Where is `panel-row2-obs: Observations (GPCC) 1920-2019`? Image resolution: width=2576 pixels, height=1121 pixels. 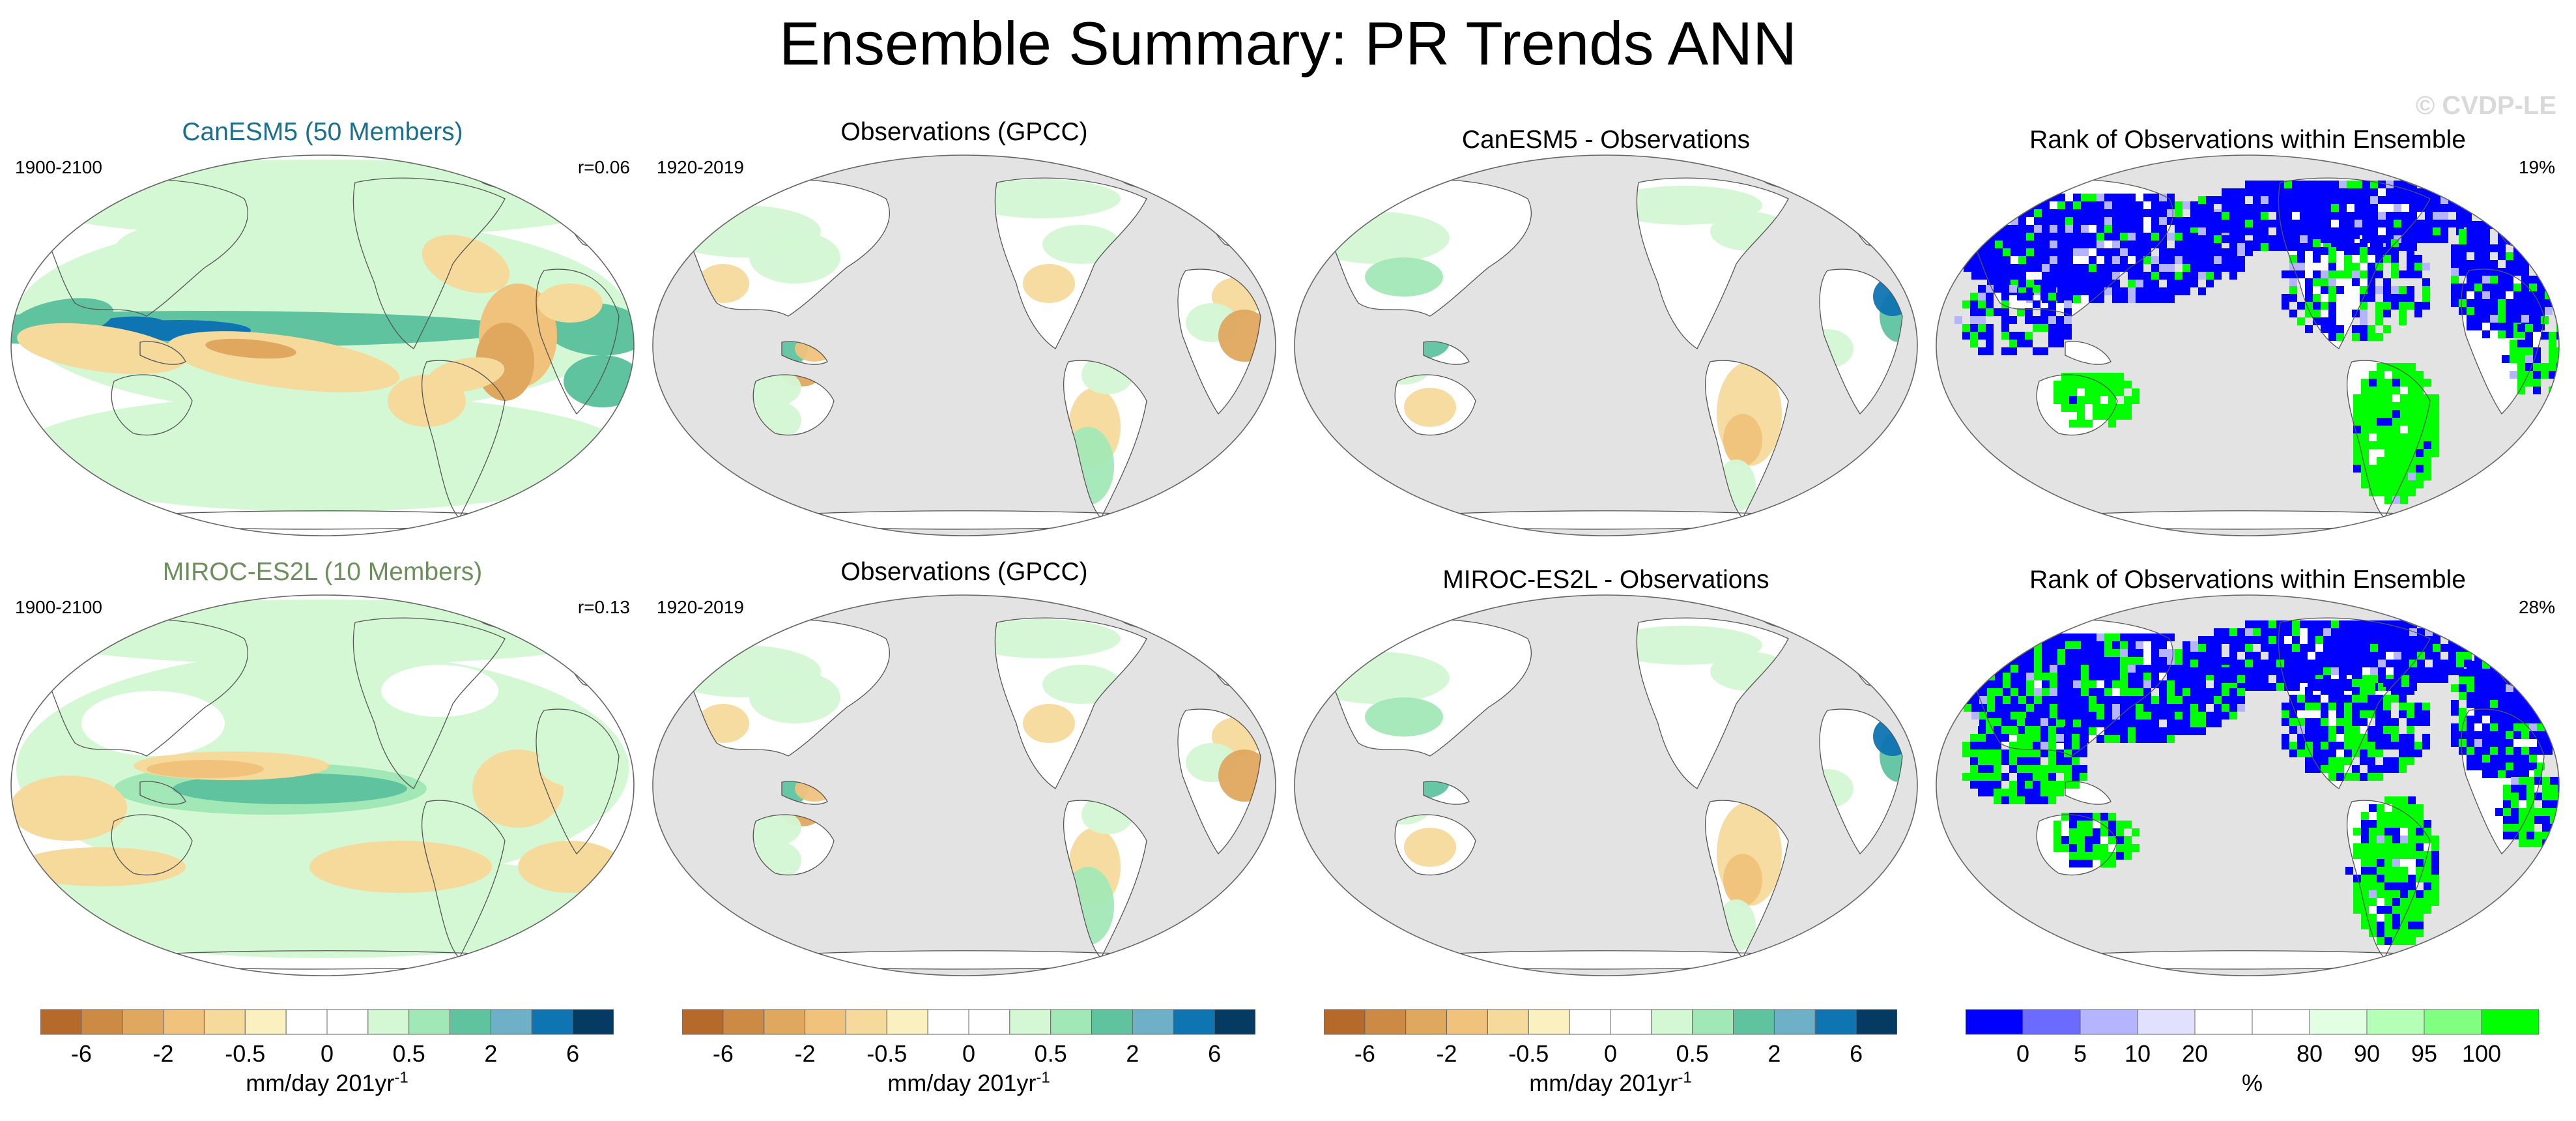
panel-row2-obs: Observations (GPCC) 1920-2019 is located at coordinates (964, 775).